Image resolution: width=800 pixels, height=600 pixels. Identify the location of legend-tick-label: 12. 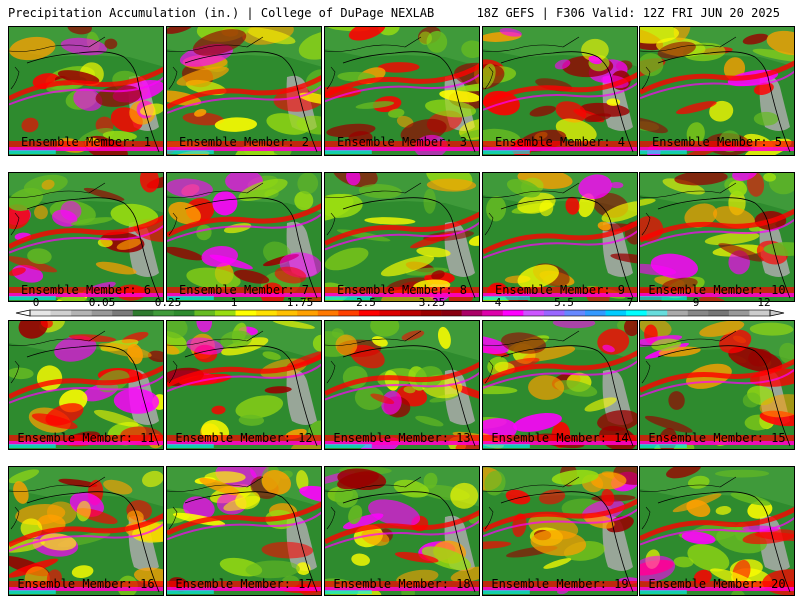
(763, 302).